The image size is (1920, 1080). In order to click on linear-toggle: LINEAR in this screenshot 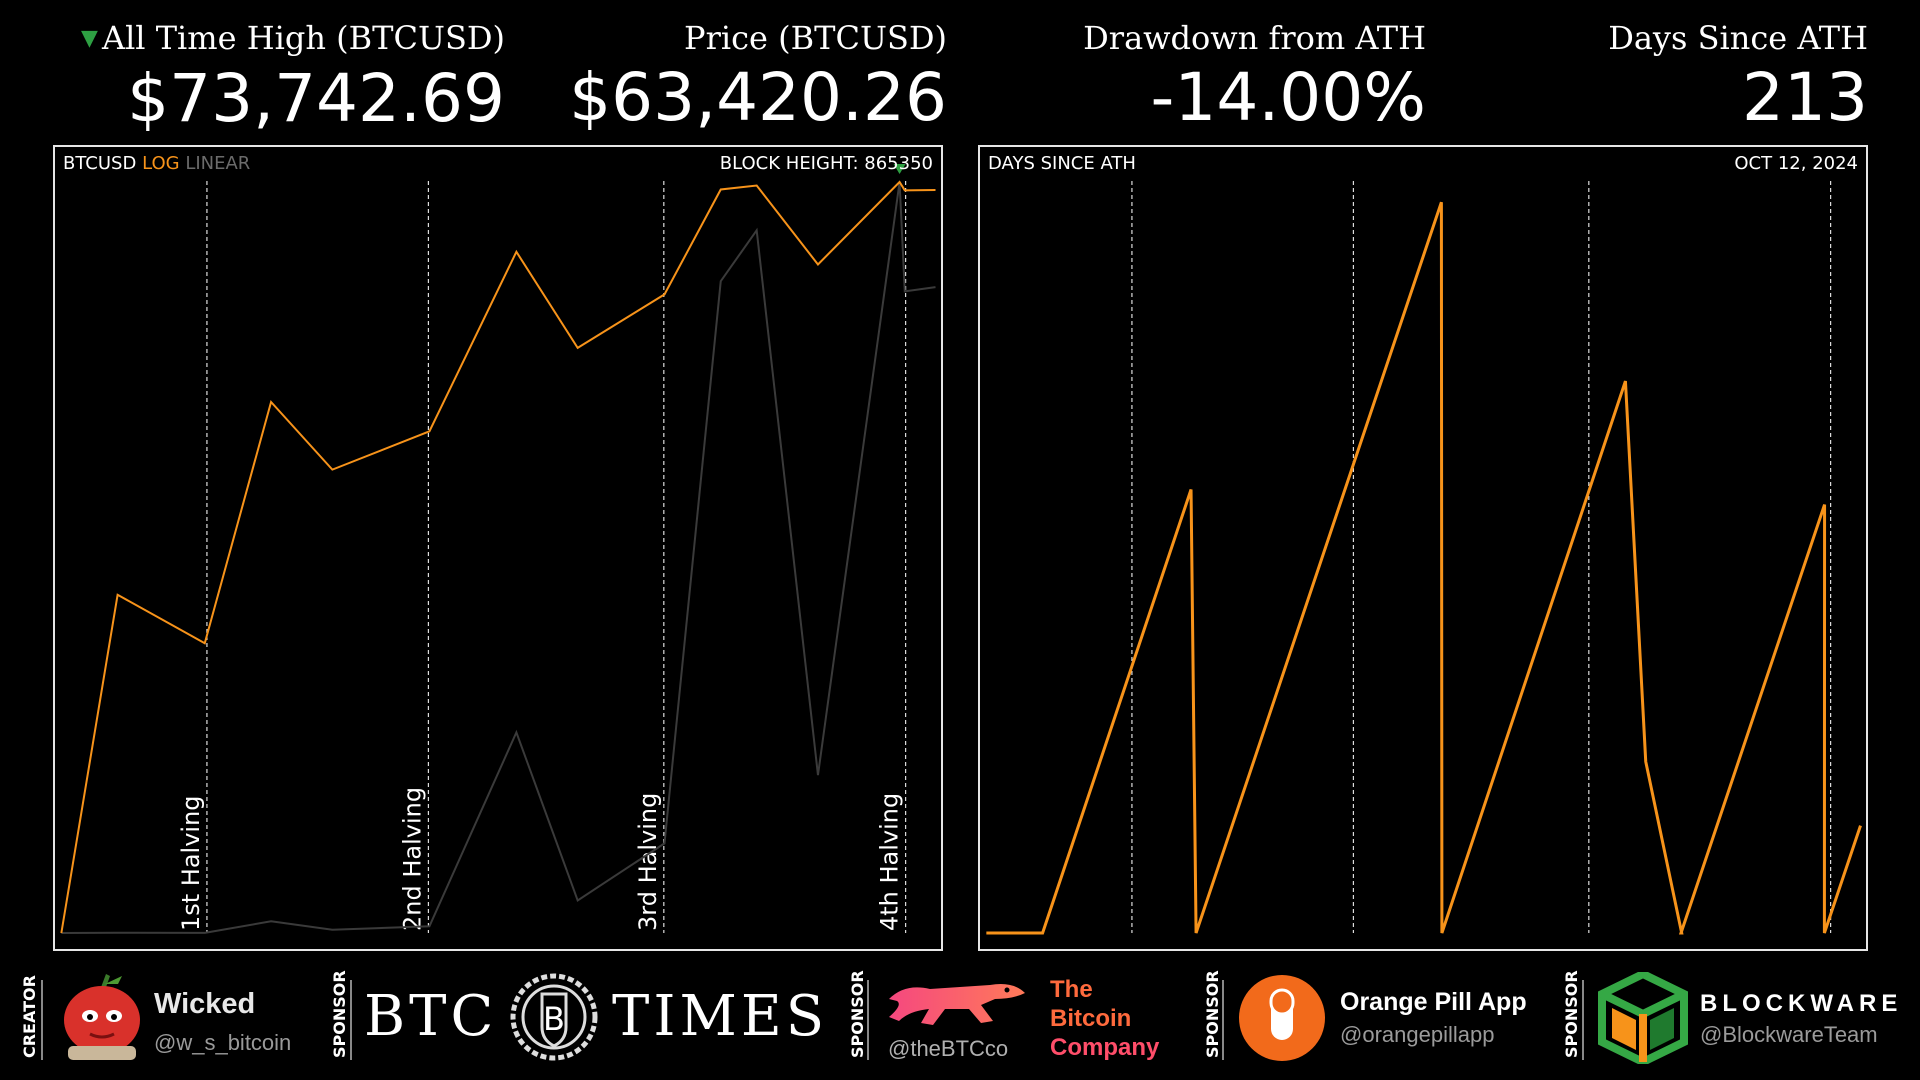, I will do `click(218, 163)`.